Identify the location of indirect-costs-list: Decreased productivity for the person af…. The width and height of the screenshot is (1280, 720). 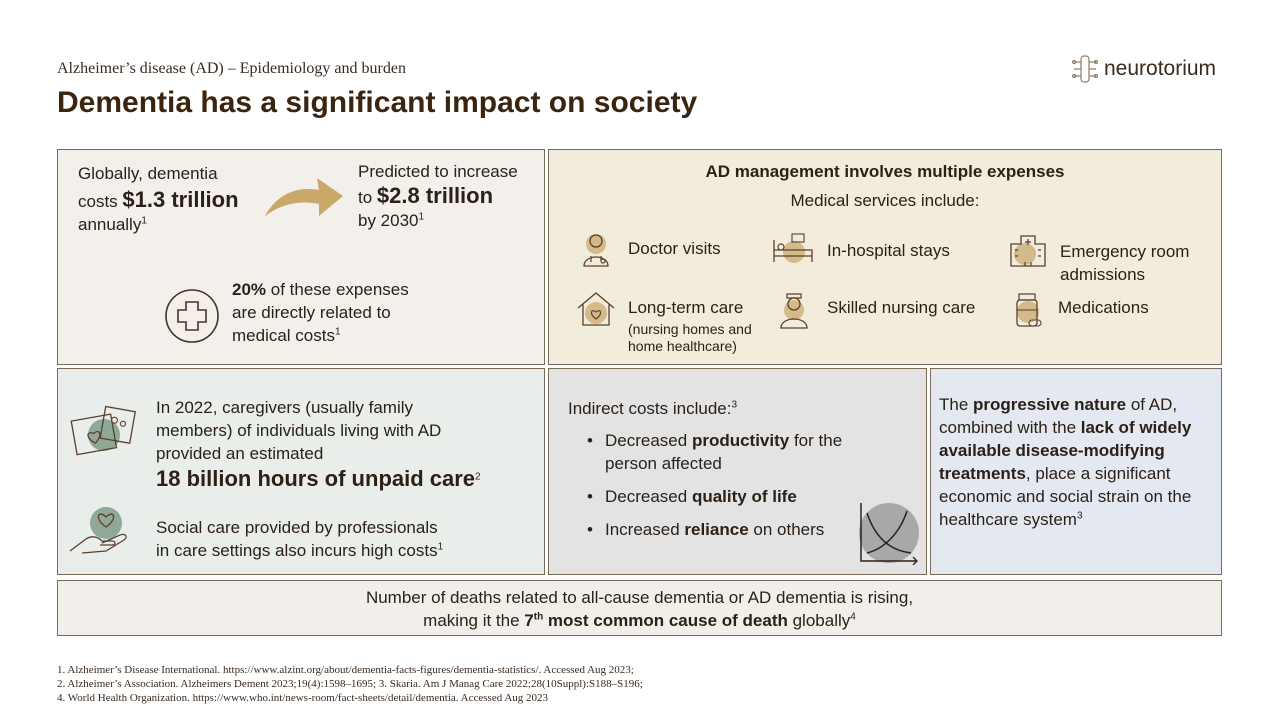
(718, 490).